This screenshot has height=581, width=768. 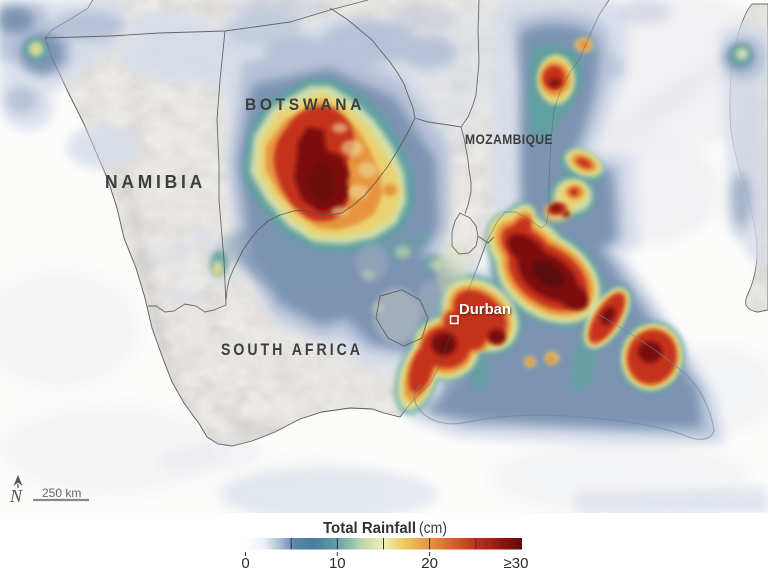 What do you see at coordinates (433, 528) in the screenshot?
I see `svg-text: (cm)` at bounding box center [433, 528].